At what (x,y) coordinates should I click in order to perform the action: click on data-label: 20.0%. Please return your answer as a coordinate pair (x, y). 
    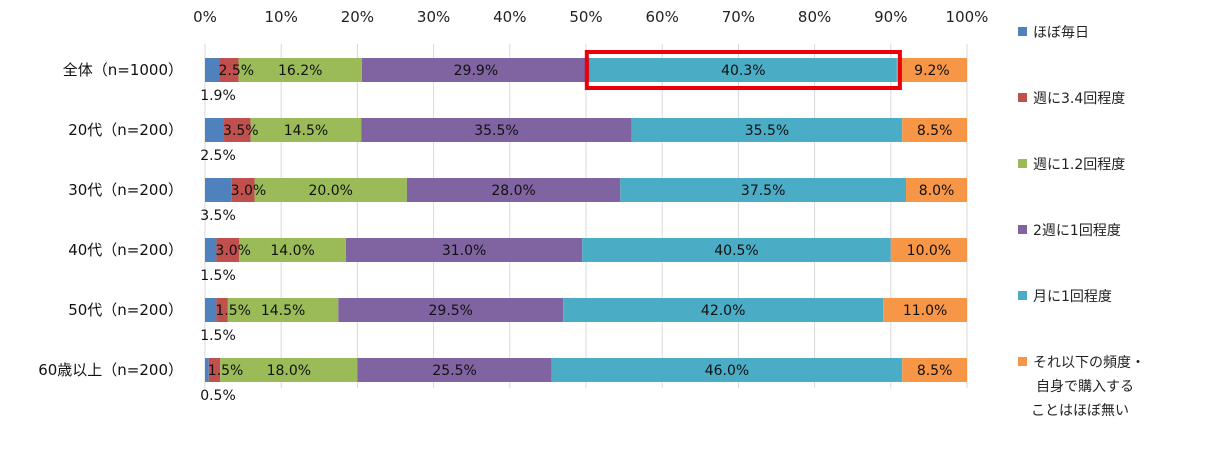
    Looking at the image, I should click on (330, 191).